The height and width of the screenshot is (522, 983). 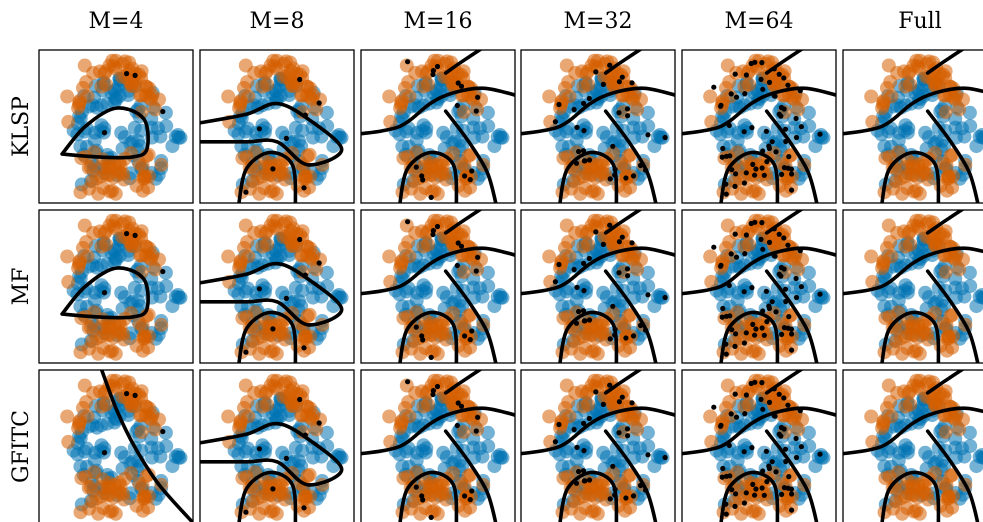 I want to click on column-title: M=32, so click(x=598, y=21).